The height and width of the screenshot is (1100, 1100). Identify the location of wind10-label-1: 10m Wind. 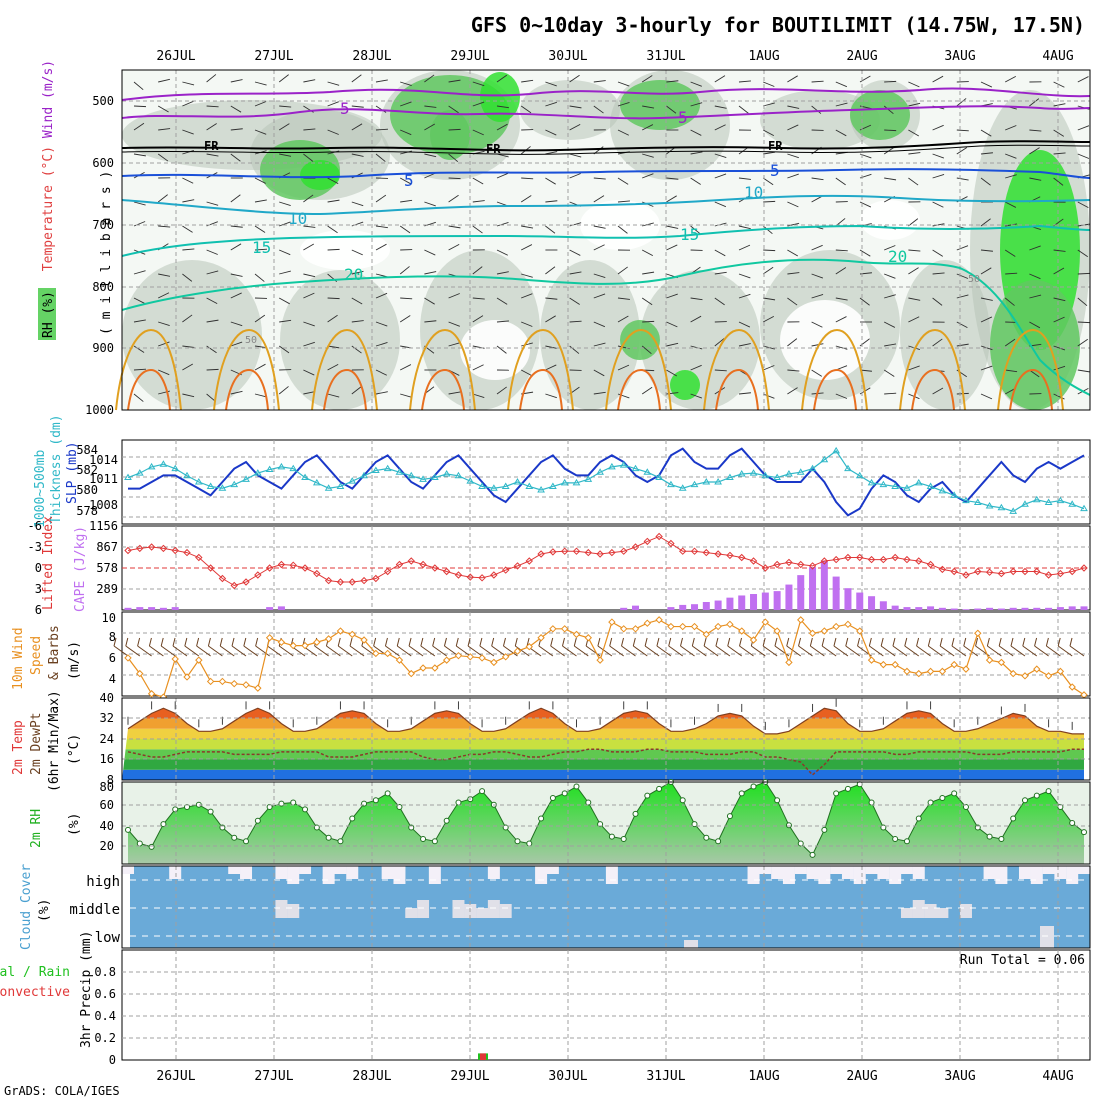
(18, 658).